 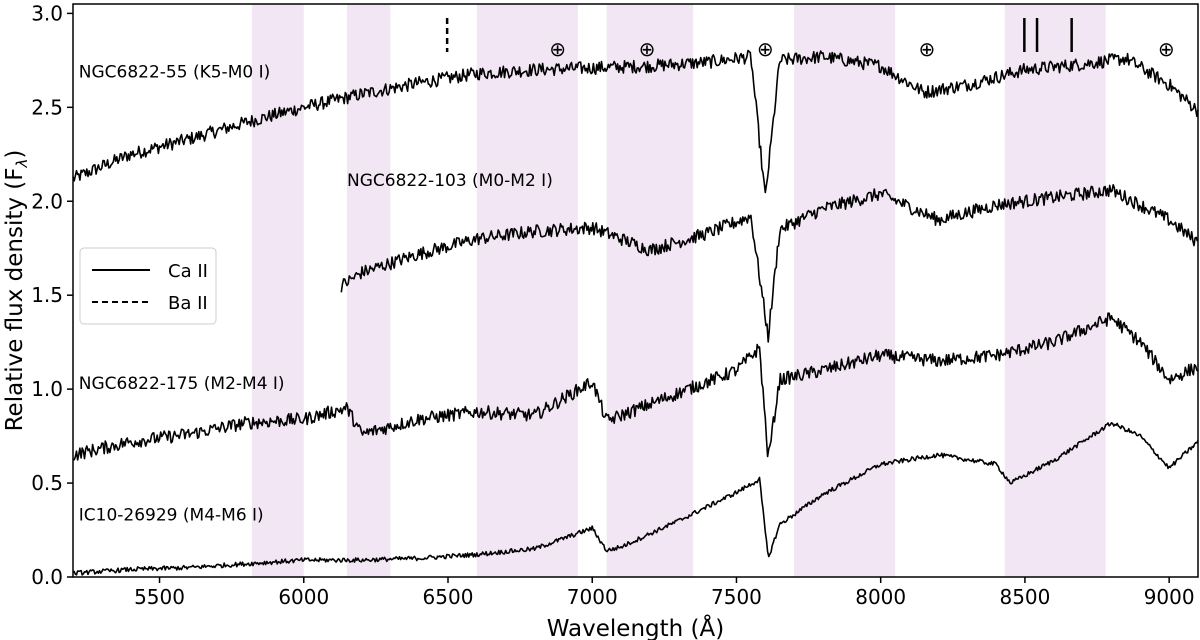 I want to click on telluric-markers: ⊕ ⊕ ⊕ ⊕ ⊕, so click(x=861, y=49).